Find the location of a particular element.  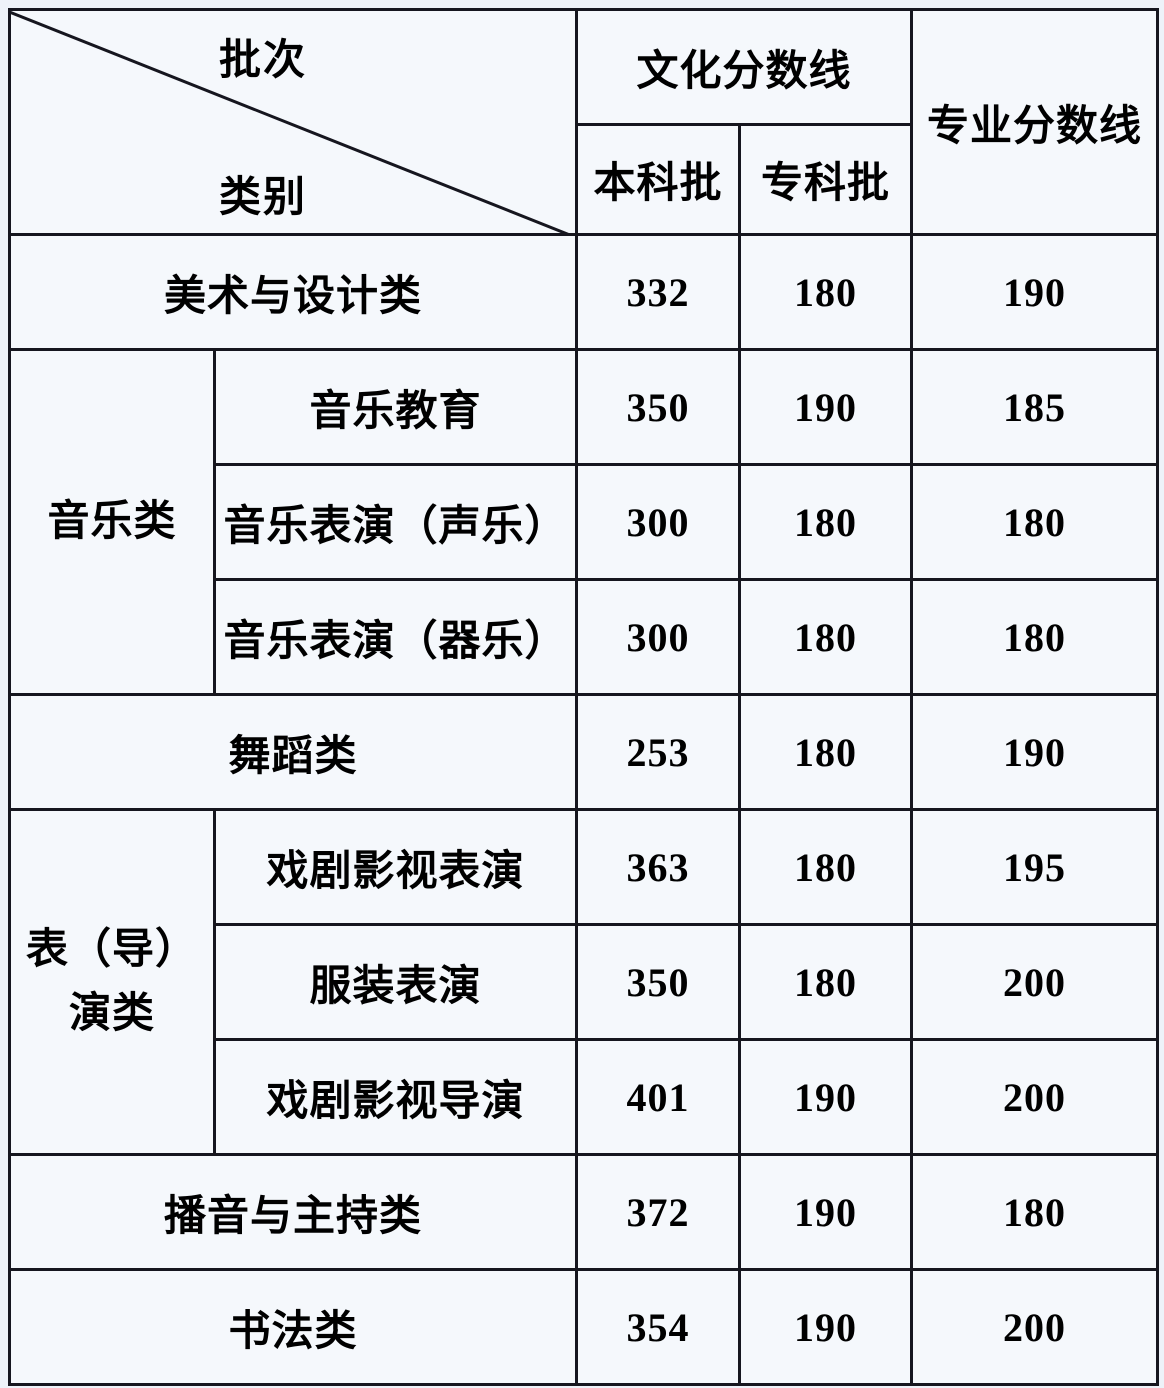

table-row: 播音与主持类 372 190 180 is located at coordinates (583, 1212).